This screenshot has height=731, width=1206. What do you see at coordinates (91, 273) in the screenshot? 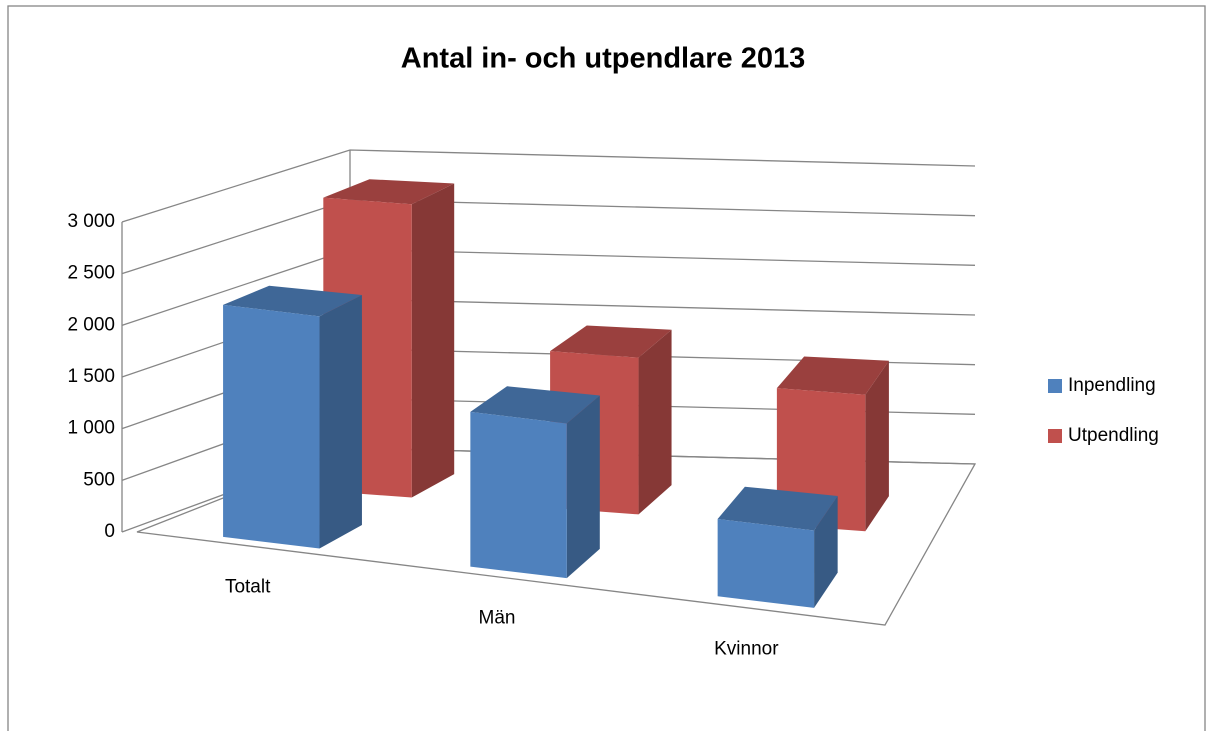
I see `y-tick-label: 2 500` at bounding box center [91, 273].